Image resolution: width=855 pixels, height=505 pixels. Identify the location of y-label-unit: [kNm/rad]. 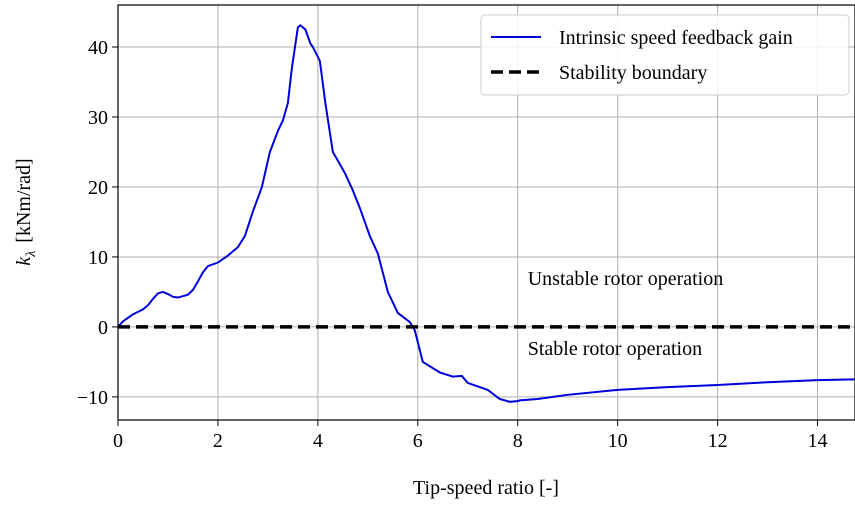
(24, 200).